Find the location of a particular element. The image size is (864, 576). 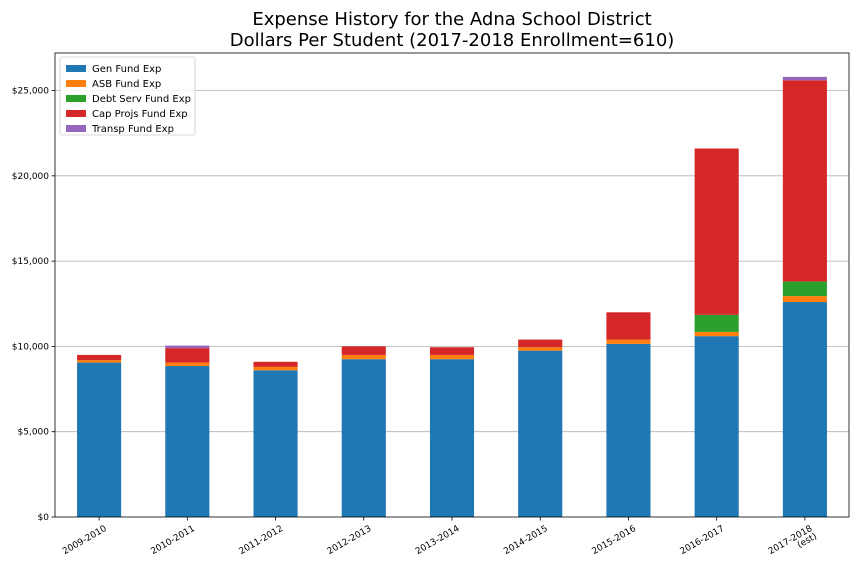

x-tick-label-line: 2016-2017 is located at coordinates (702, 540).